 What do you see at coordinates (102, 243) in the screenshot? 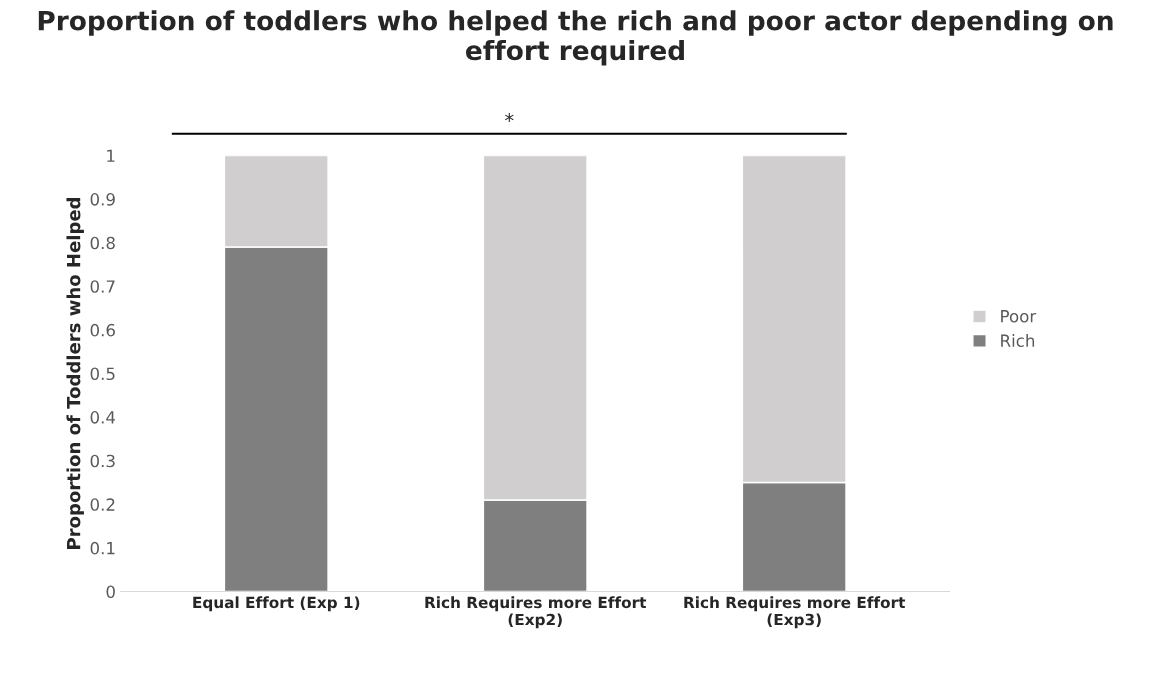
I see `y-tick-label: 0.8` at bounding box center [102, 243].